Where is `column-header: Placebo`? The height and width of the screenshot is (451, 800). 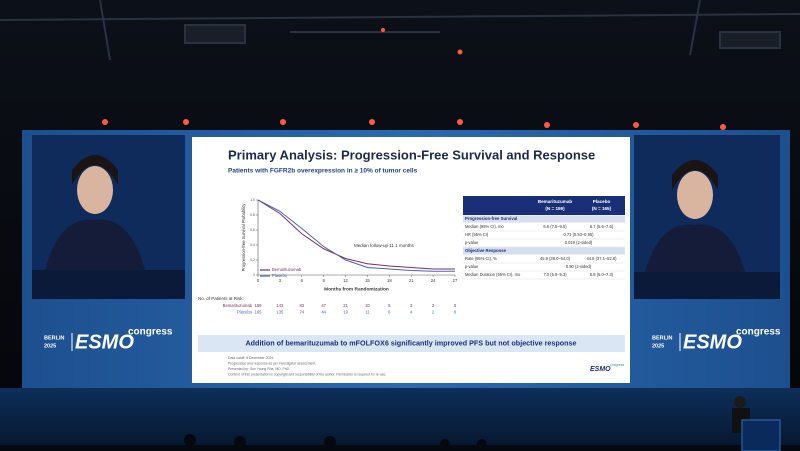
column-header: Placebo is located at coordinates (602, 201).